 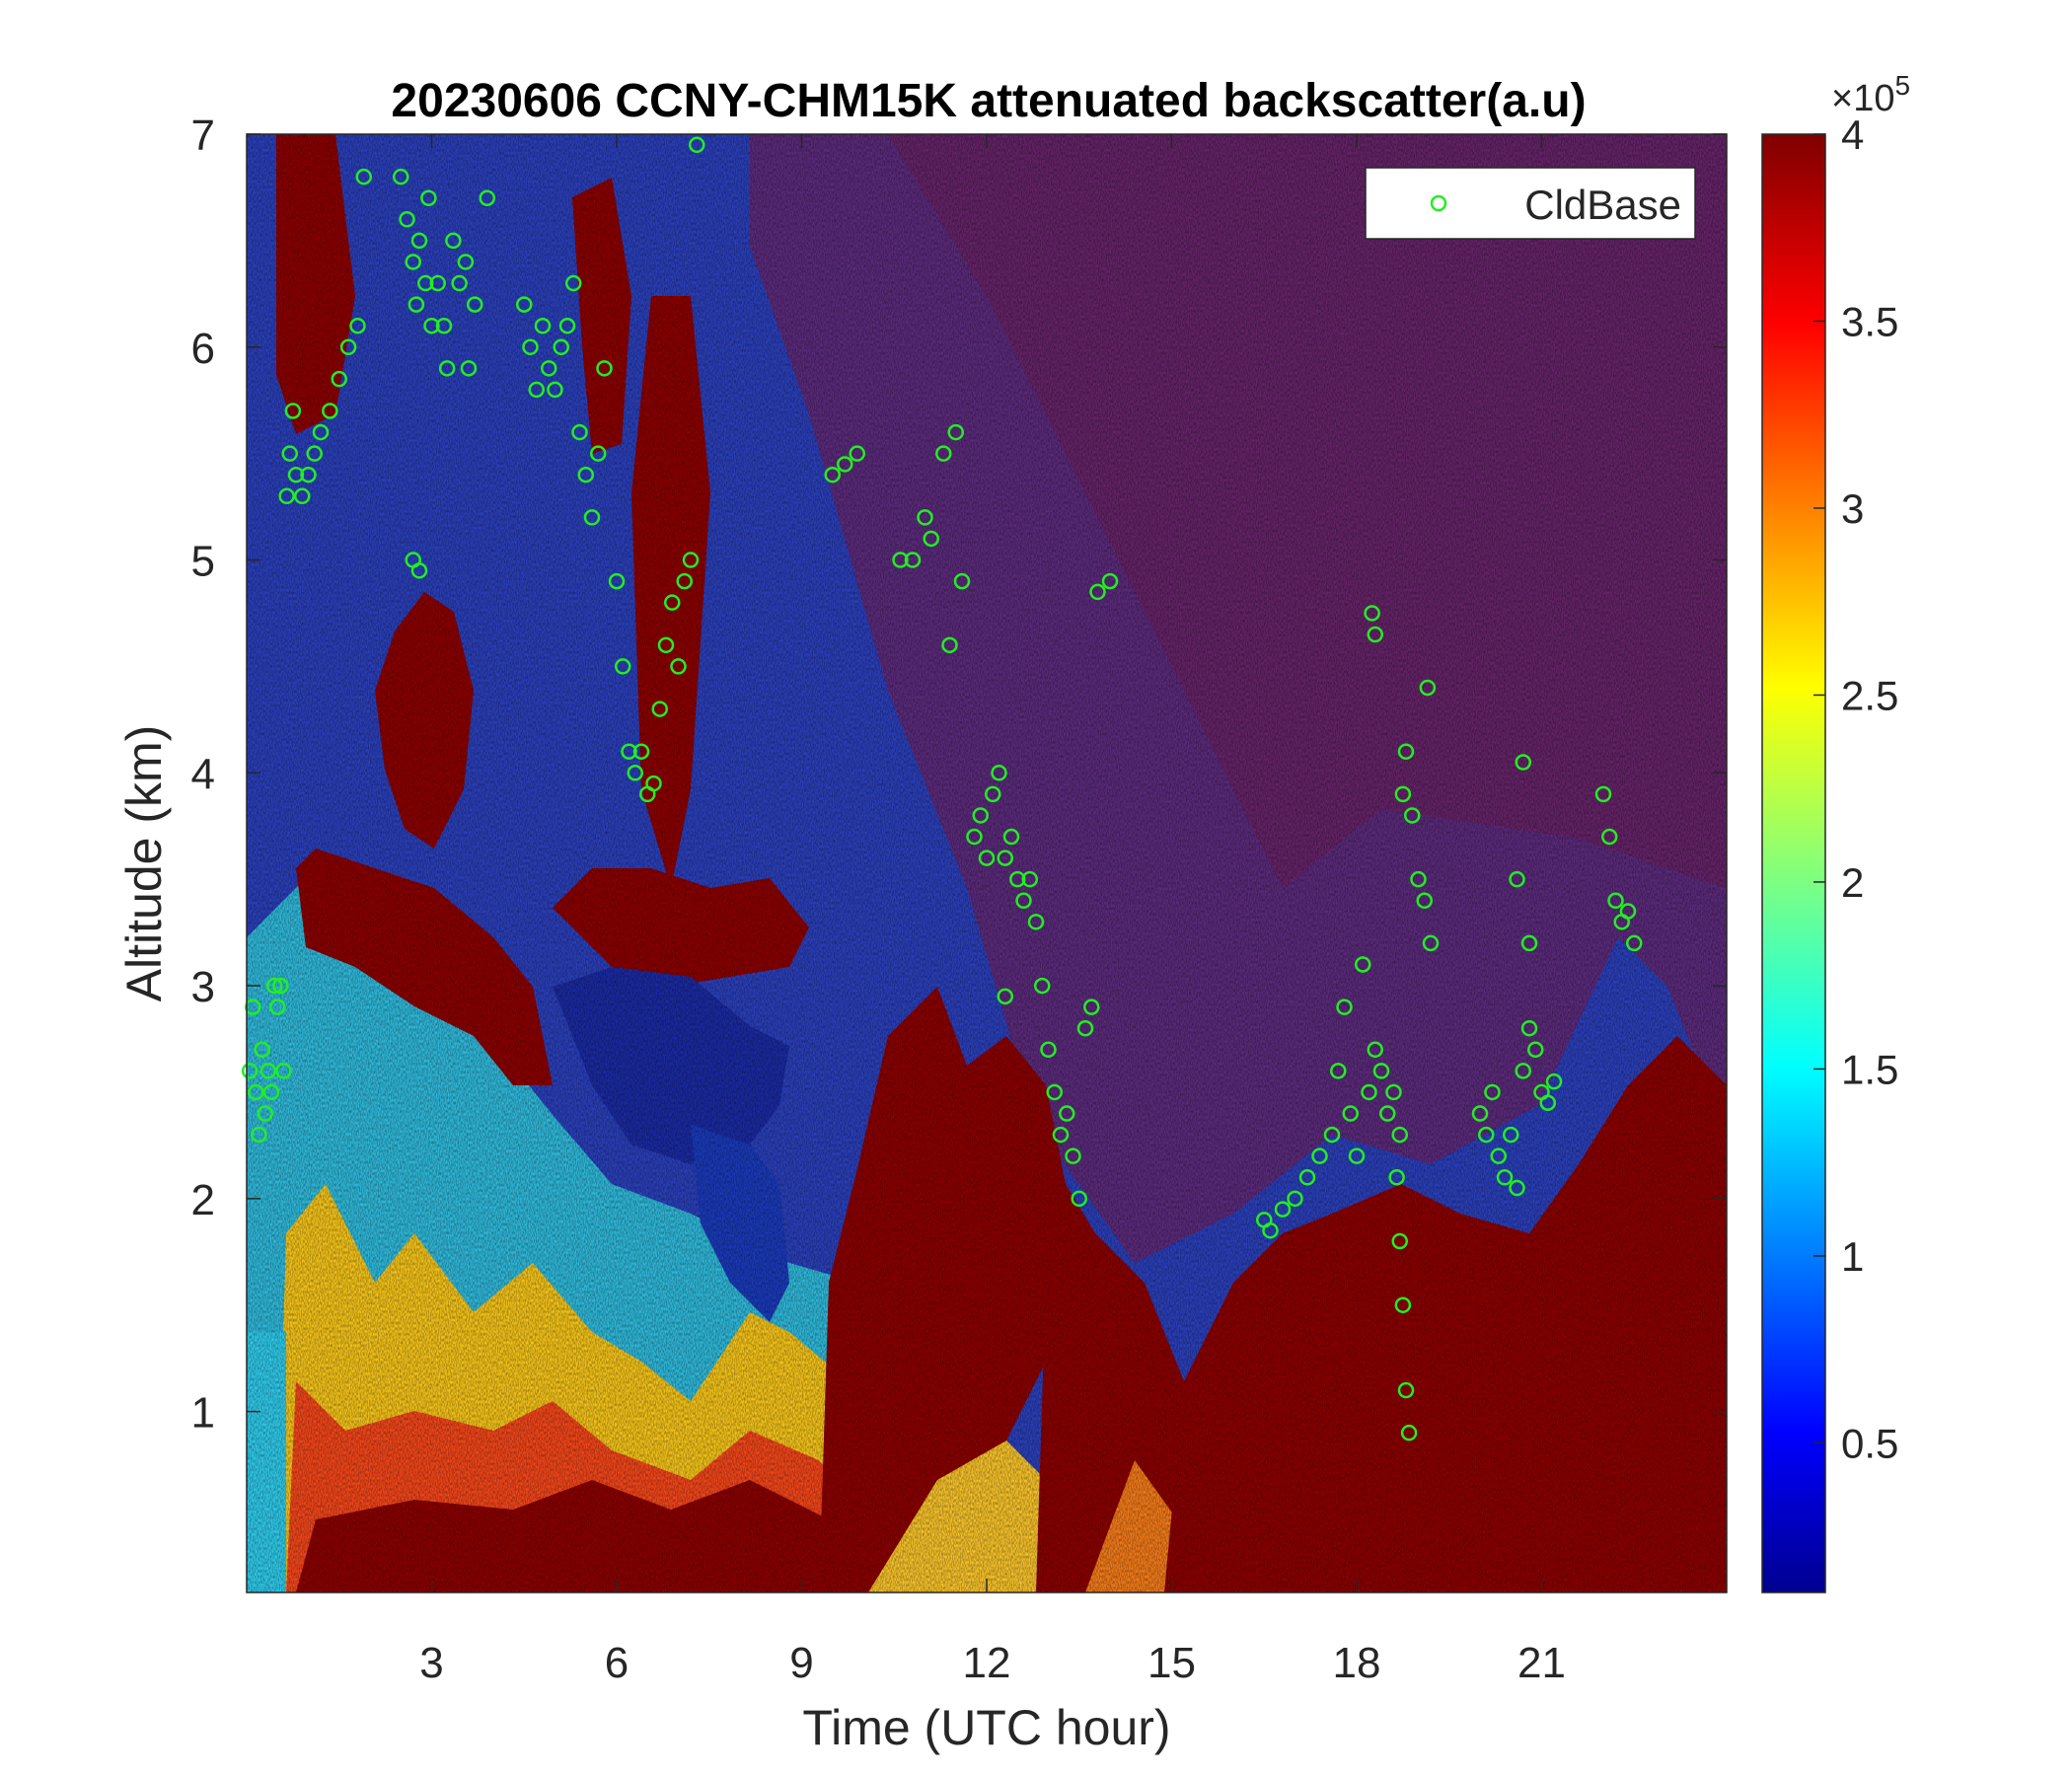 I want to click on y-axis-label: Altitude (km), so click(x=144, y=864).